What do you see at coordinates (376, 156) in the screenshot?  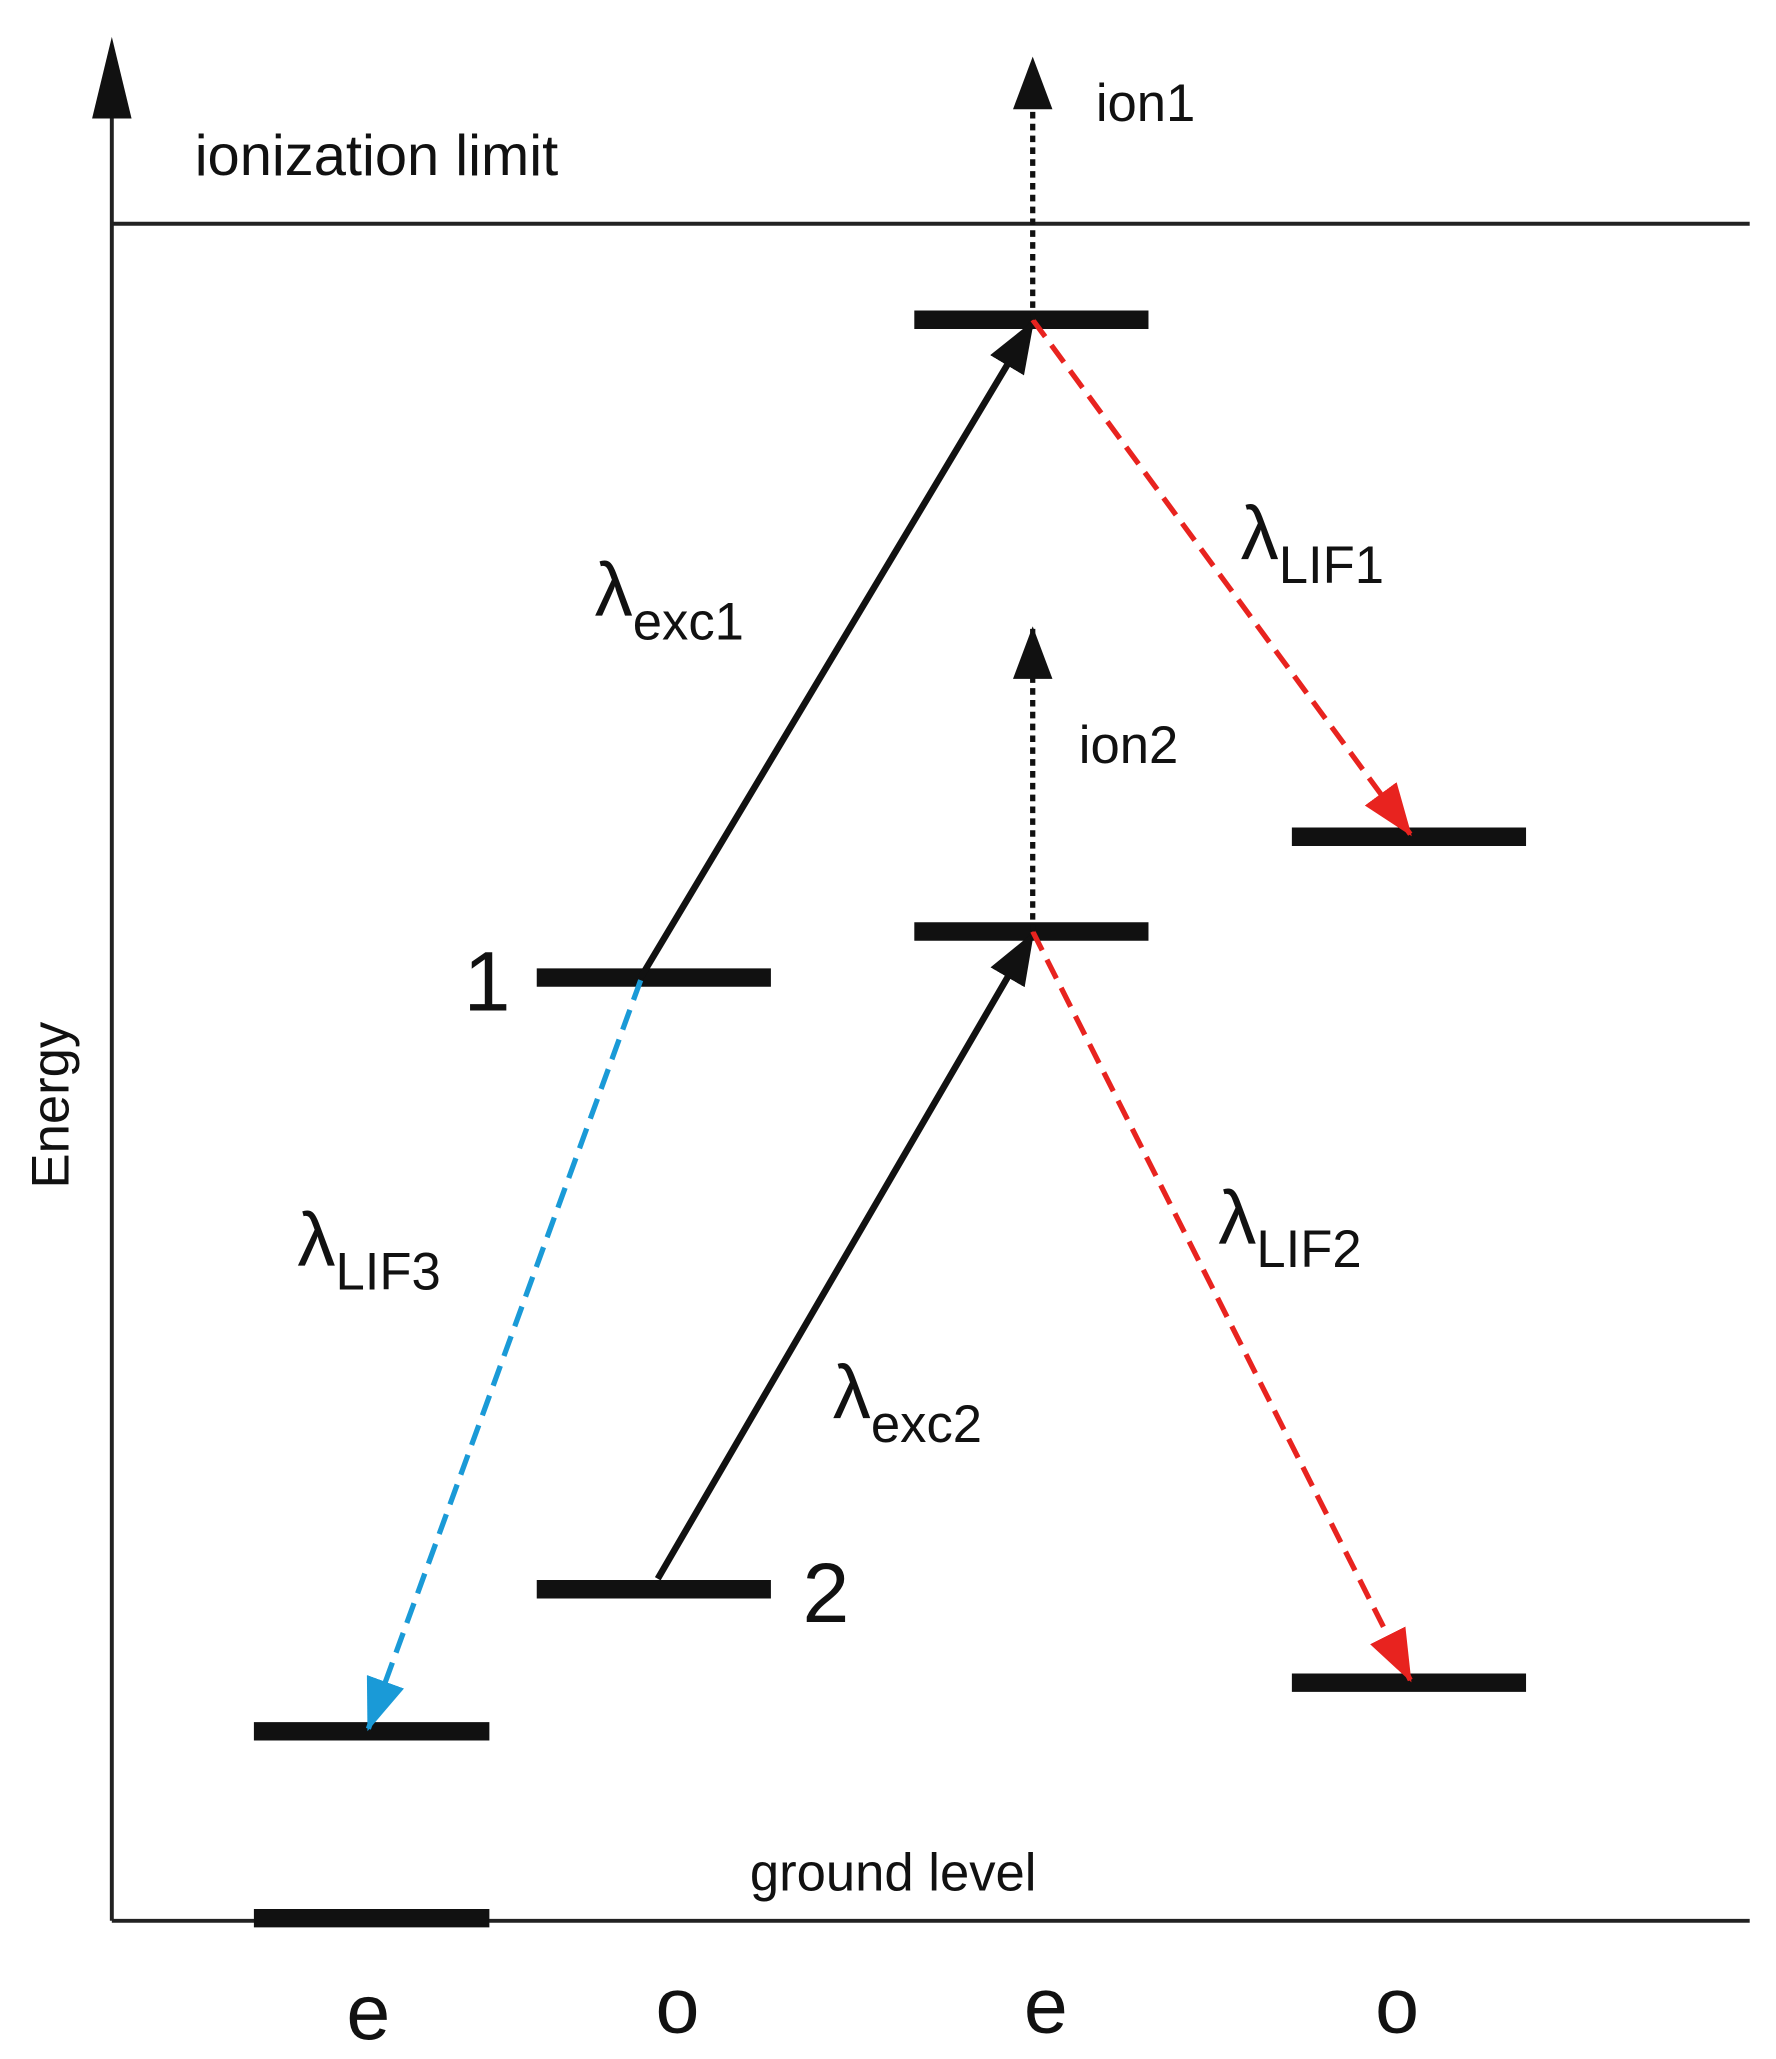 I see `ionization-limit-label: ionization limit` at bounding box center [376, 156].